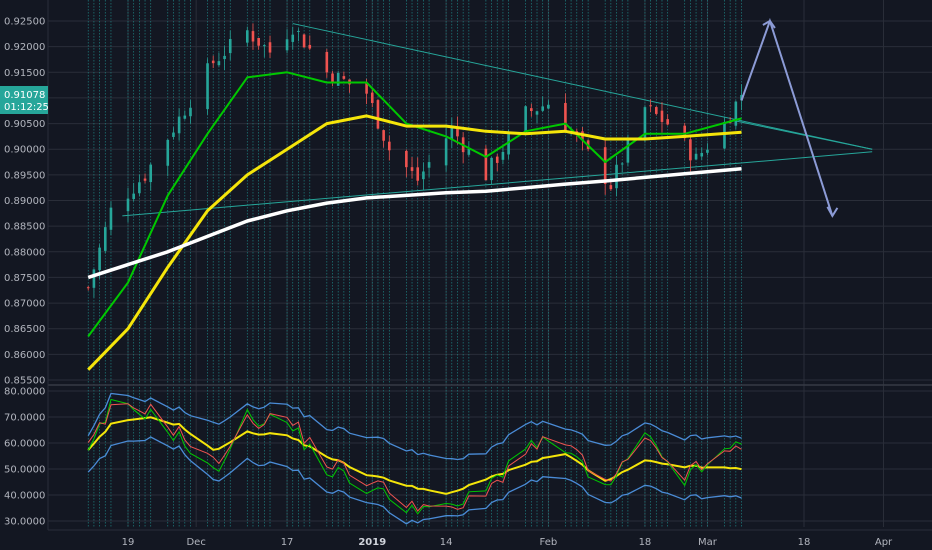  I want to click on price-tick-label: 0.87500, so click(24, 278).